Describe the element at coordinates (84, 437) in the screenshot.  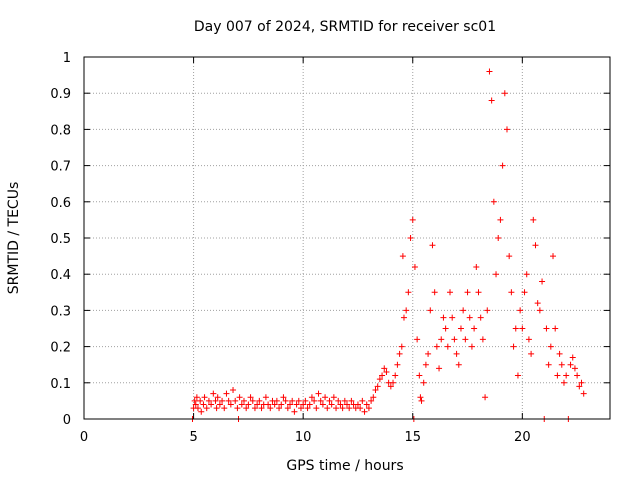
I see `x-tick-label: 0` at that location.